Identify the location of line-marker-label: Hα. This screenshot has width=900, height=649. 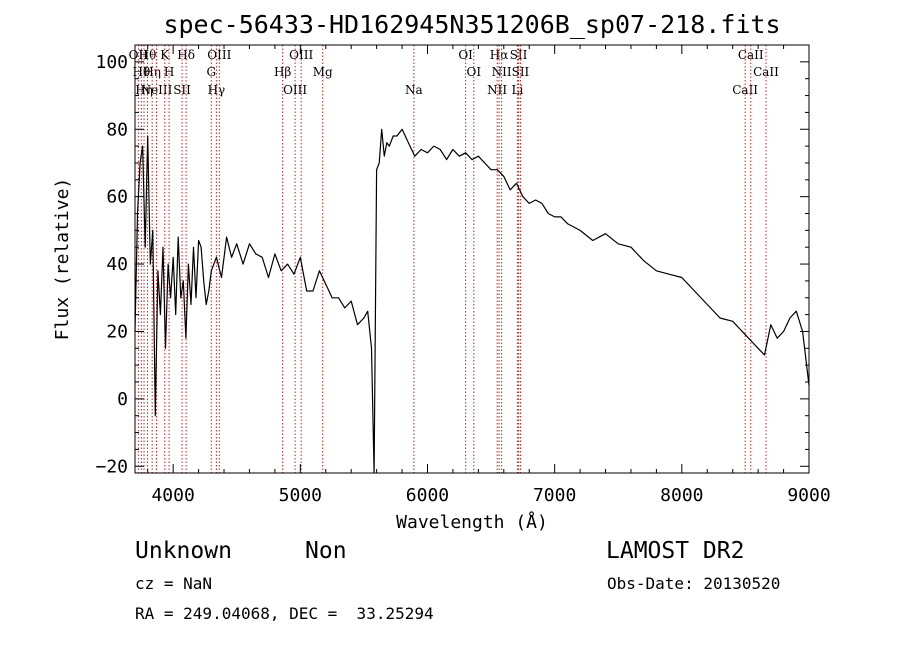
(499, 55).